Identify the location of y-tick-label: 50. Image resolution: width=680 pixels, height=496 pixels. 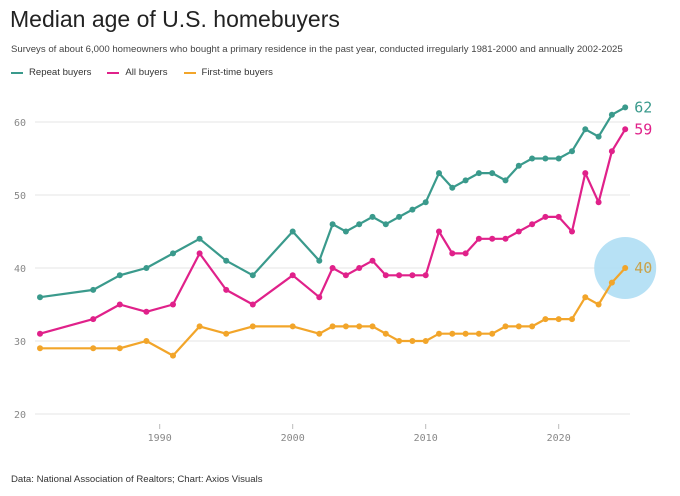
(20, 196).